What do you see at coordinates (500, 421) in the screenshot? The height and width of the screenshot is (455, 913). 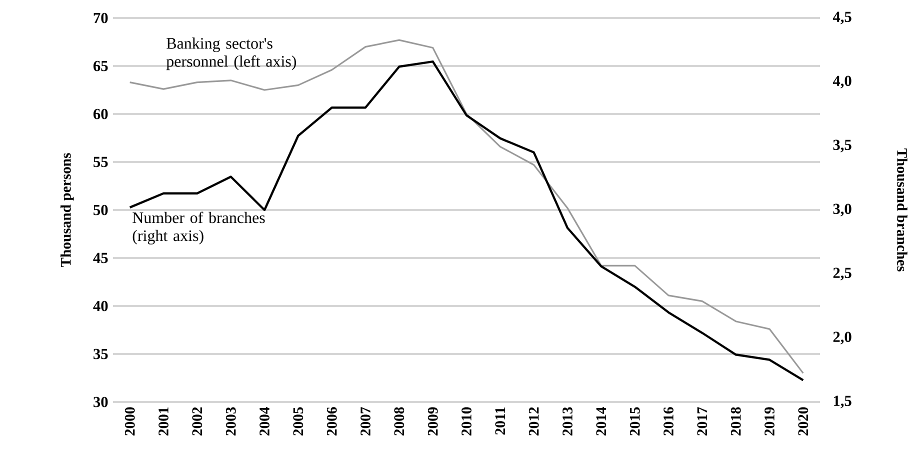 I see `x-tick-label: 2011` at bounding box center [500, 421].